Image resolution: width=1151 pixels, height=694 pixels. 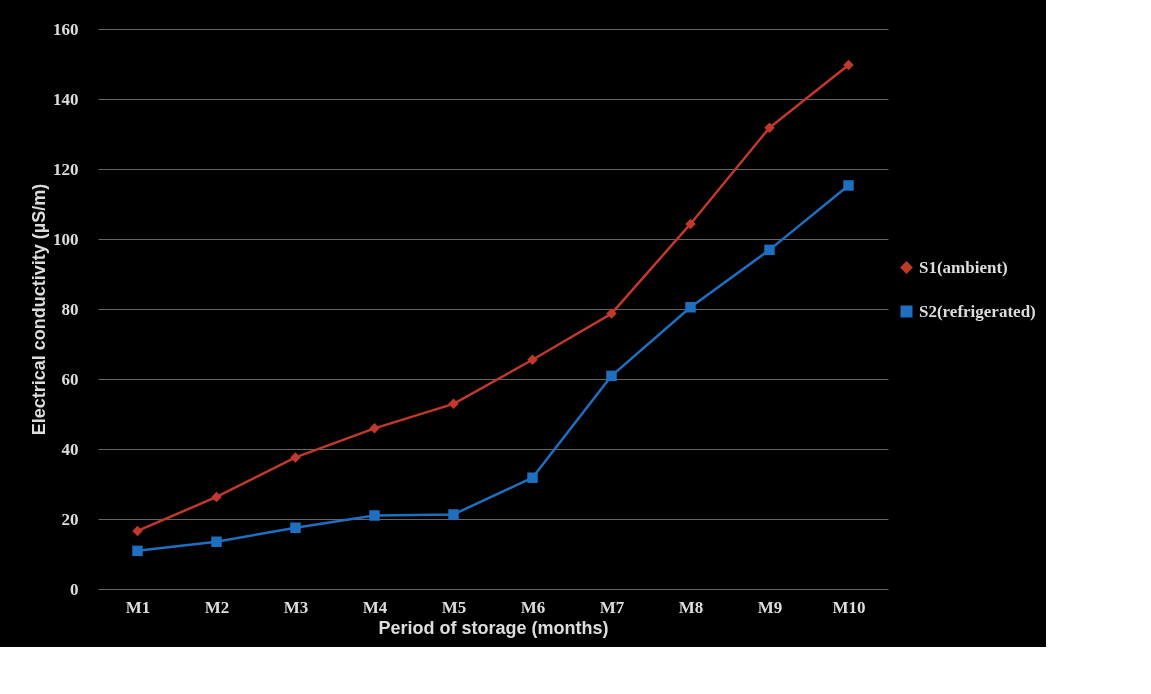 I want to click on legend-label: S2(refrigerated), so click(x=977, y=311).